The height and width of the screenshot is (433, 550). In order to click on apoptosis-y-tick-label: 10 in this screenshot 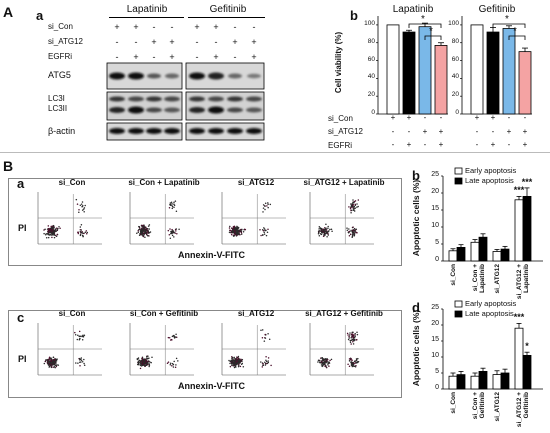, I will do `click(435, 225)`.